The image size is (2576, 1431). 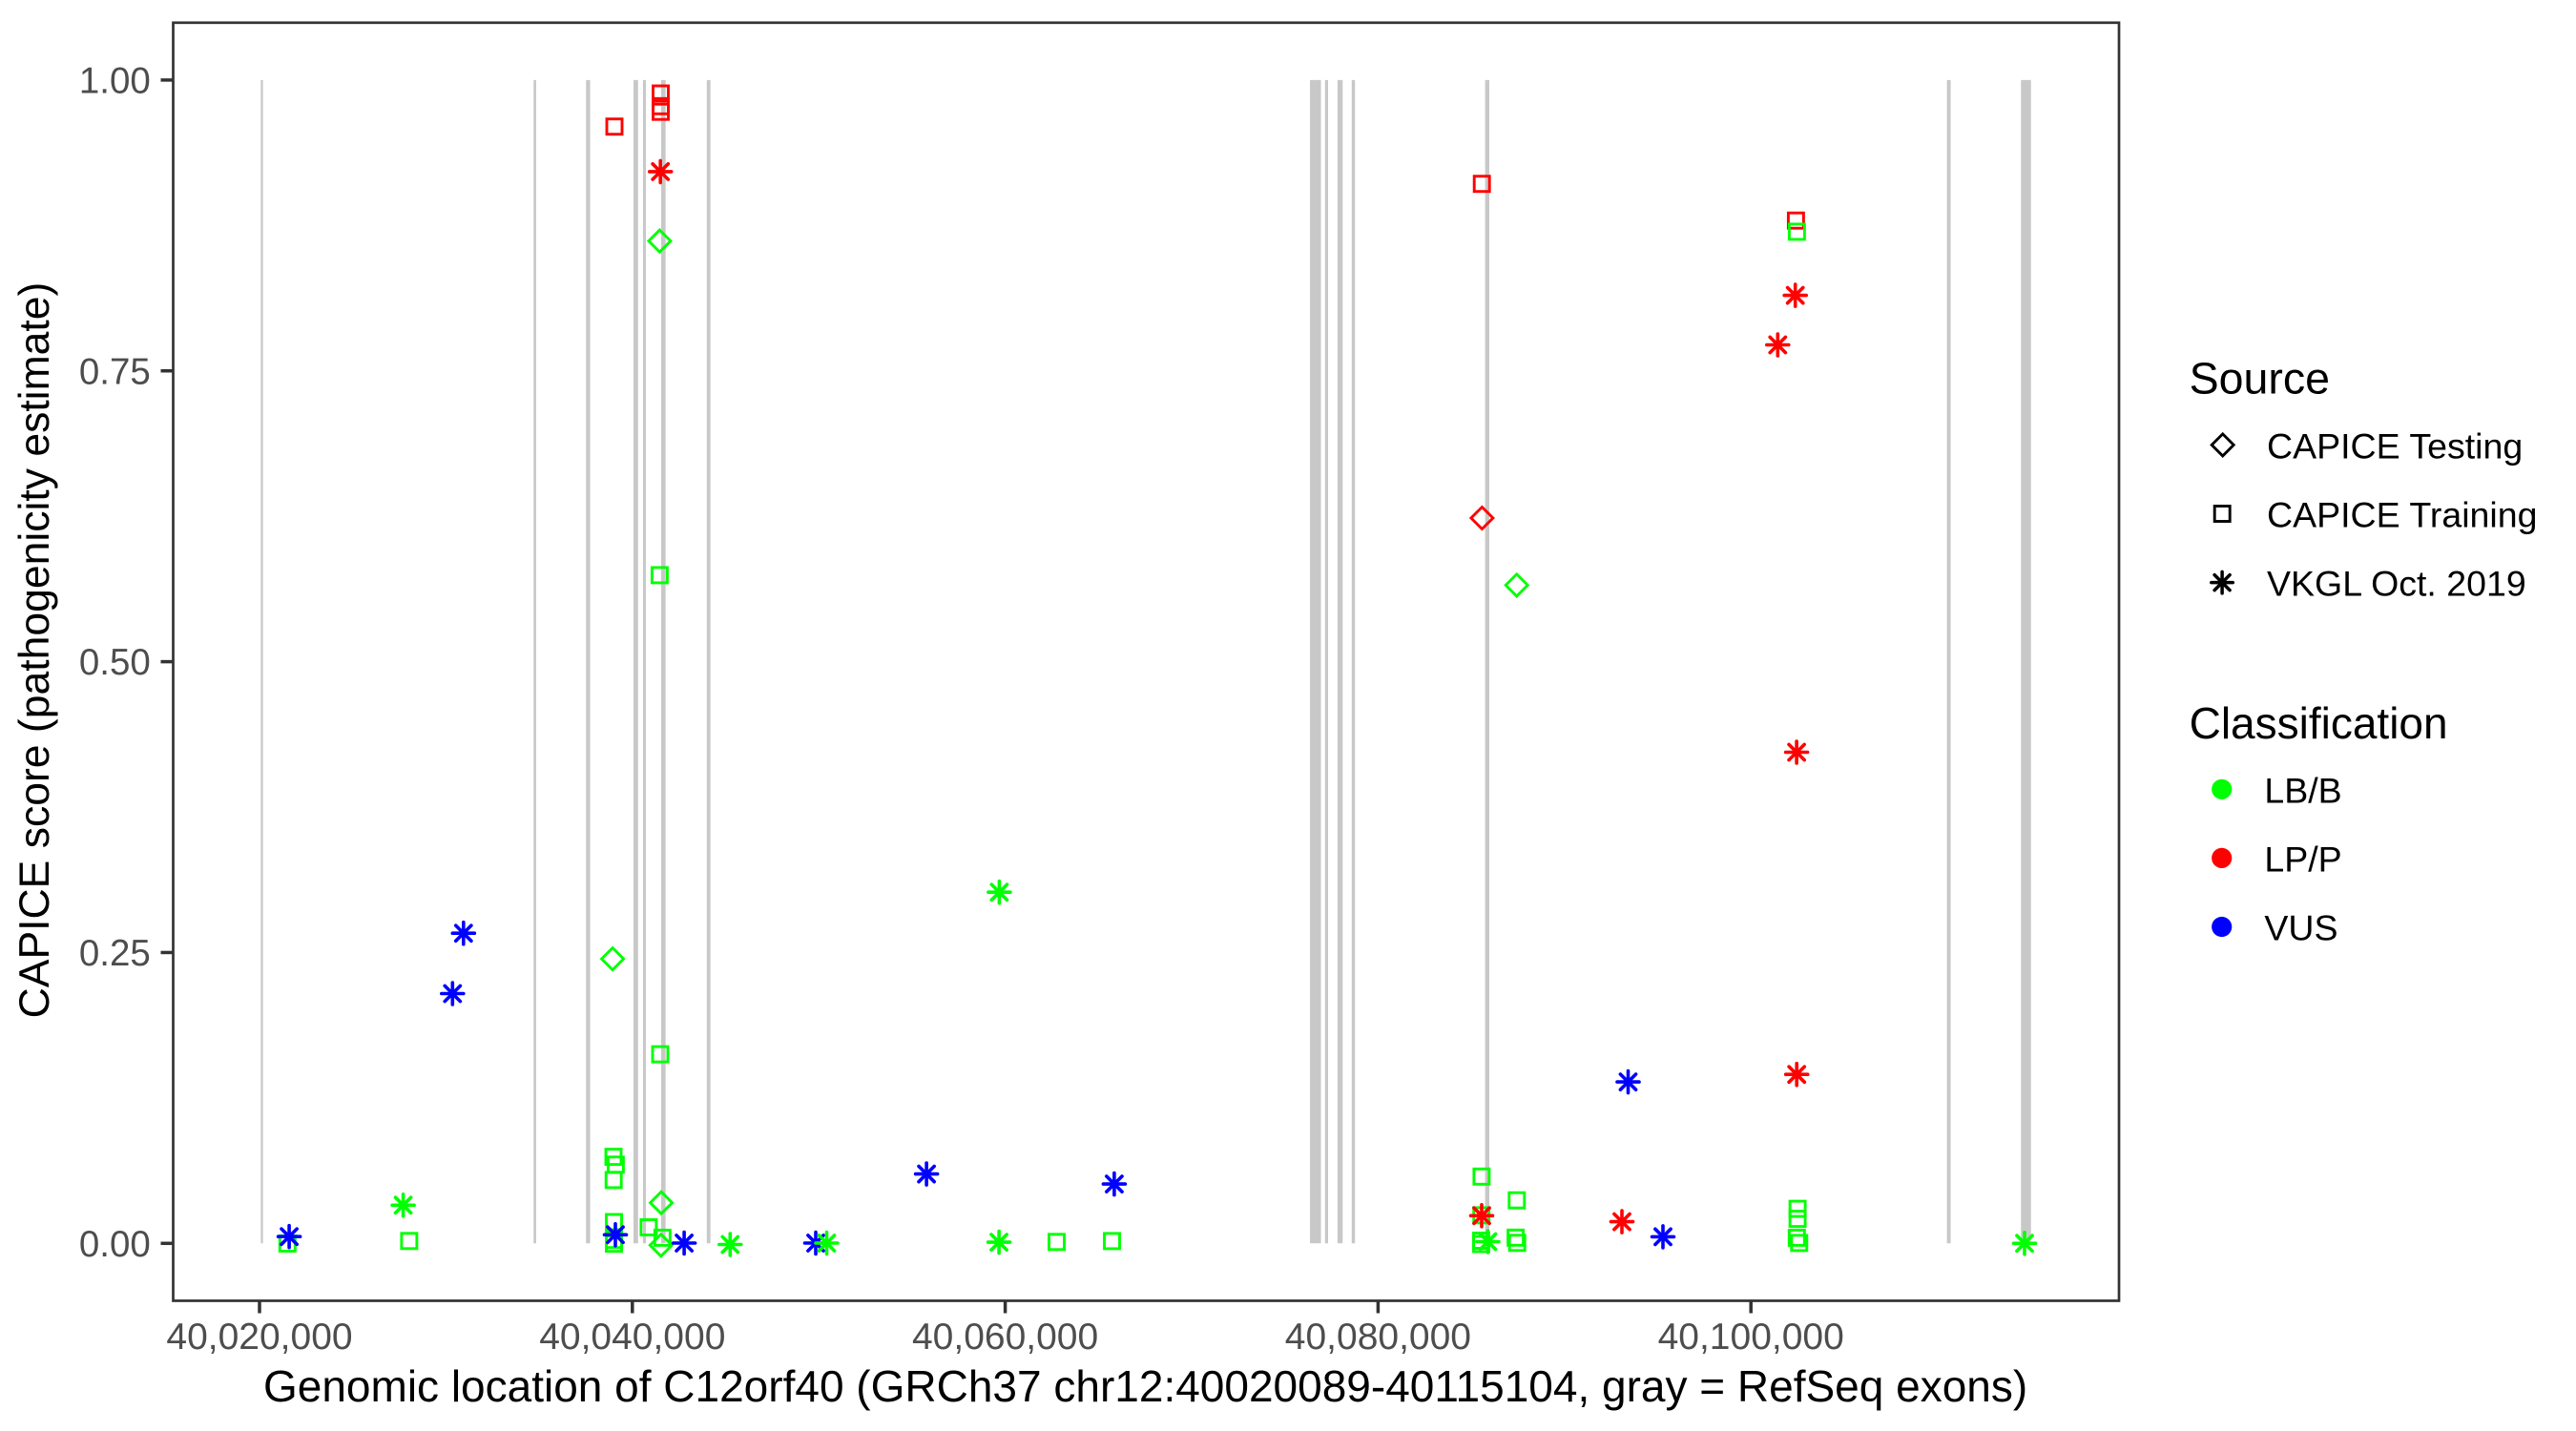 What do you see at coordinates (34, 650) in the screenshot?
I see `svg-text:CAPICE score (pathogenicity es: CAPICE score (pathogenicity estimate)` at bounding box center [34, 650].